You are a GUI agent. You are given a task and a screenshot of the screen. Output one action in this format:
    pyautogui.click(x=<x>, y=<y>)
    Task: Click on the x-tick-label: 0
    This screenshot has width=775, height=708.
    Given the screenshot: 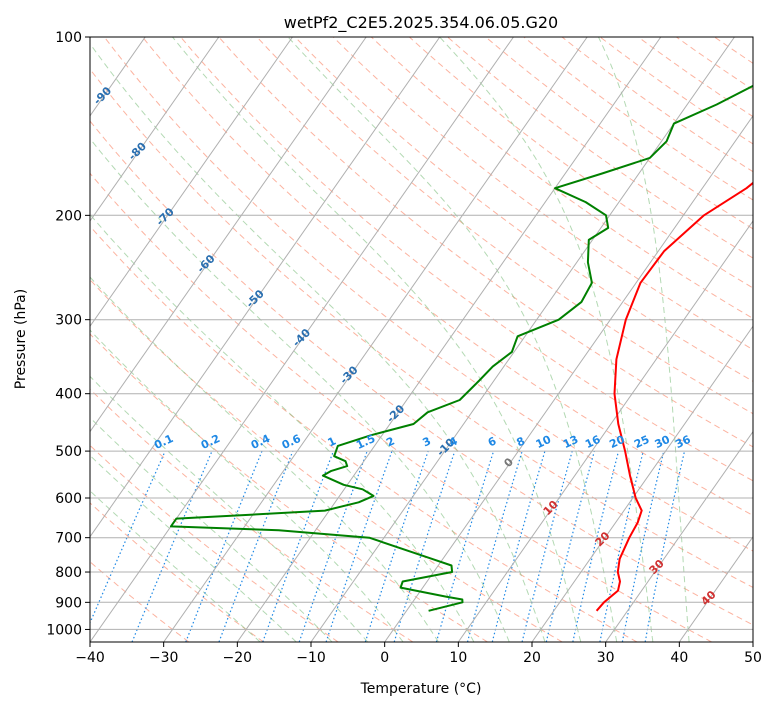 What is the action you would take?
    pyautogui.click(x=384, y=658)
    